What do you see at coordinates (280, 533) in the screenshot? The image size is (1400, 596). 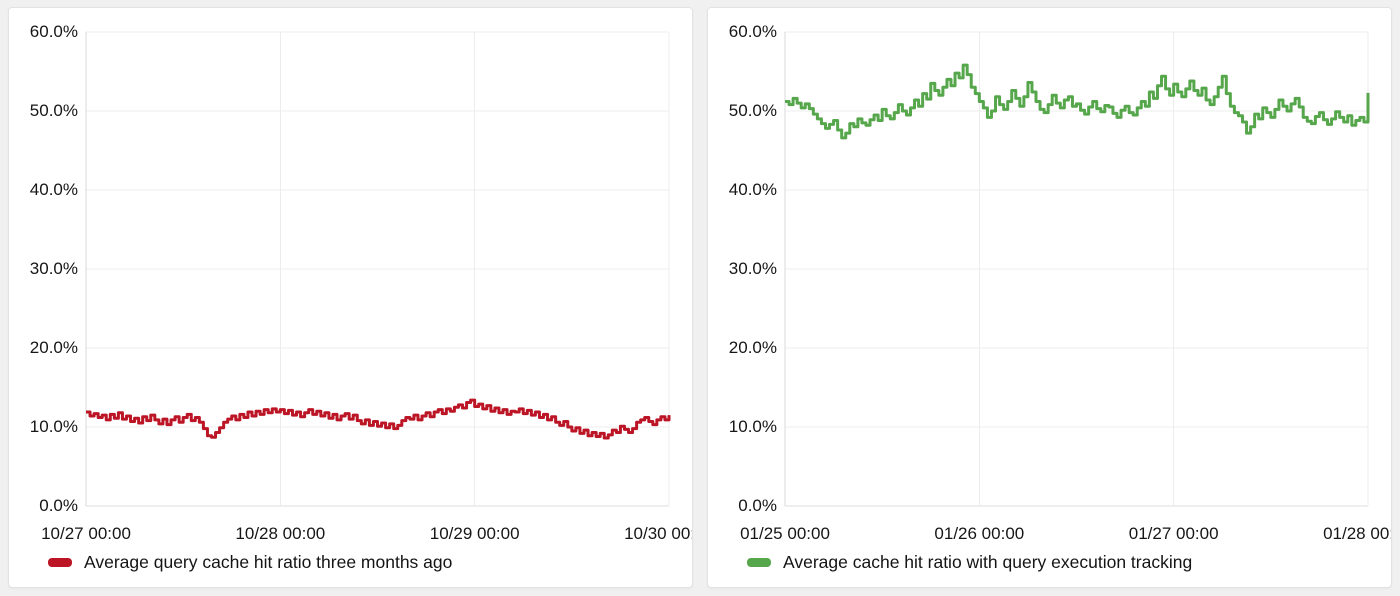 I see `x-axis-tick-label: 10/28 00:00` at bounding box center [280, 533].